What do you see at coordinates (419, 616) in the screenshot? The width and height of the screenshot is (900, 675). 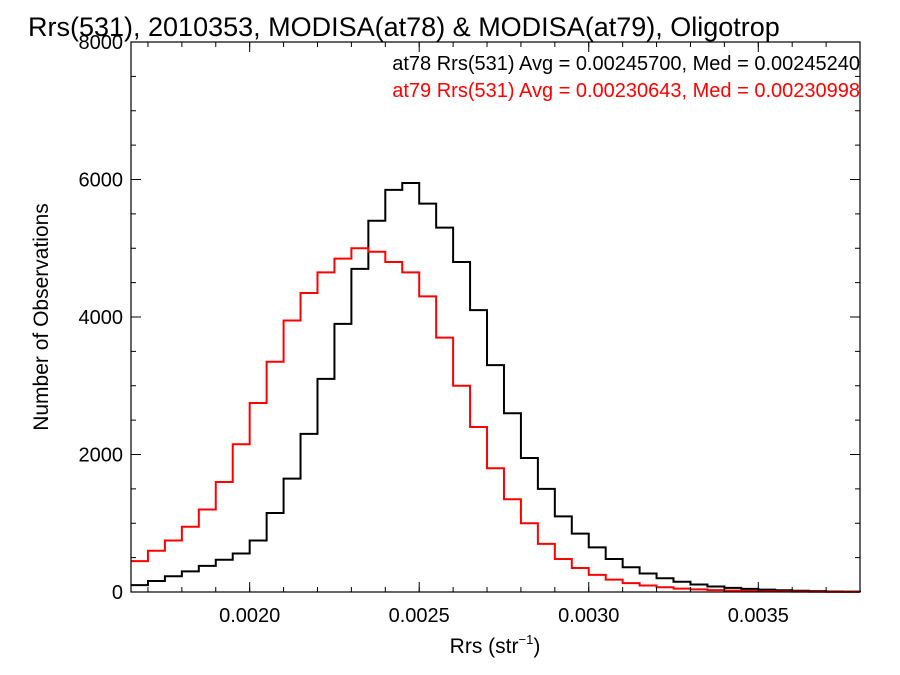 I see `x-tick-label: 0.0025` at bounding box center [419, 616].